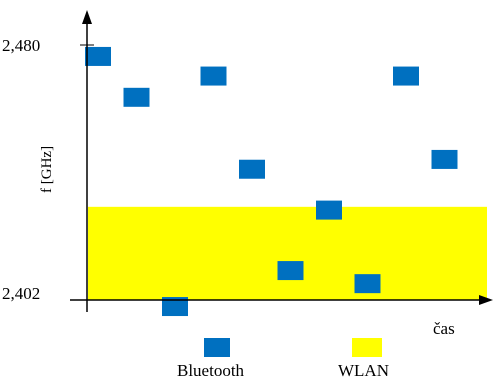  Describe the element at coordinates (486, 300) in the screenshot. I see `x-axis-arrow` at that location.